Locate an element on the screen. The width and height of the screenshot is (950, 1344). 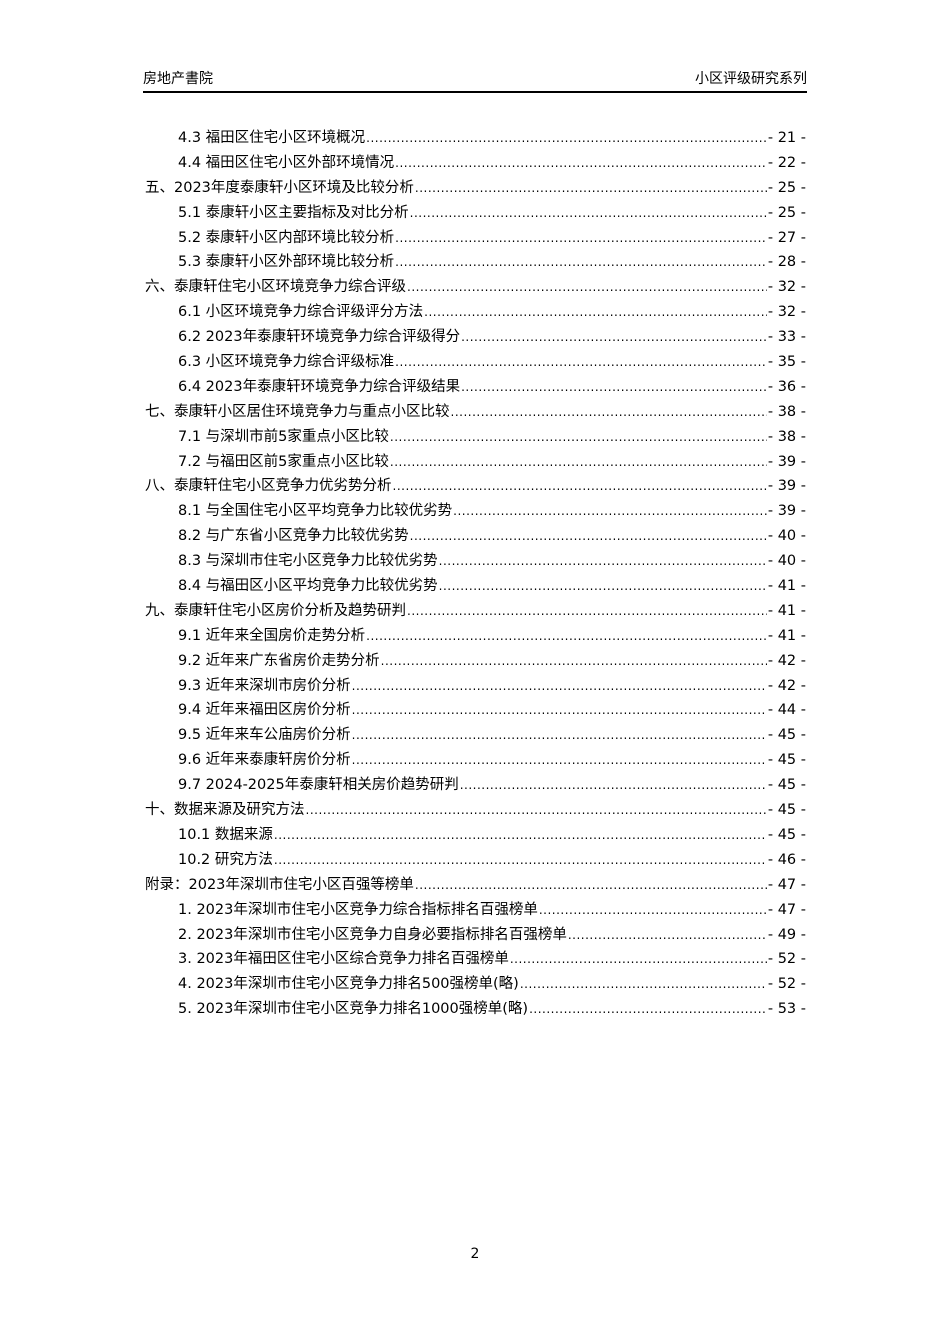
toc-entry: 9.1 近年来全国房价走势分析 - 41 - is located at coordinates (475, 636).